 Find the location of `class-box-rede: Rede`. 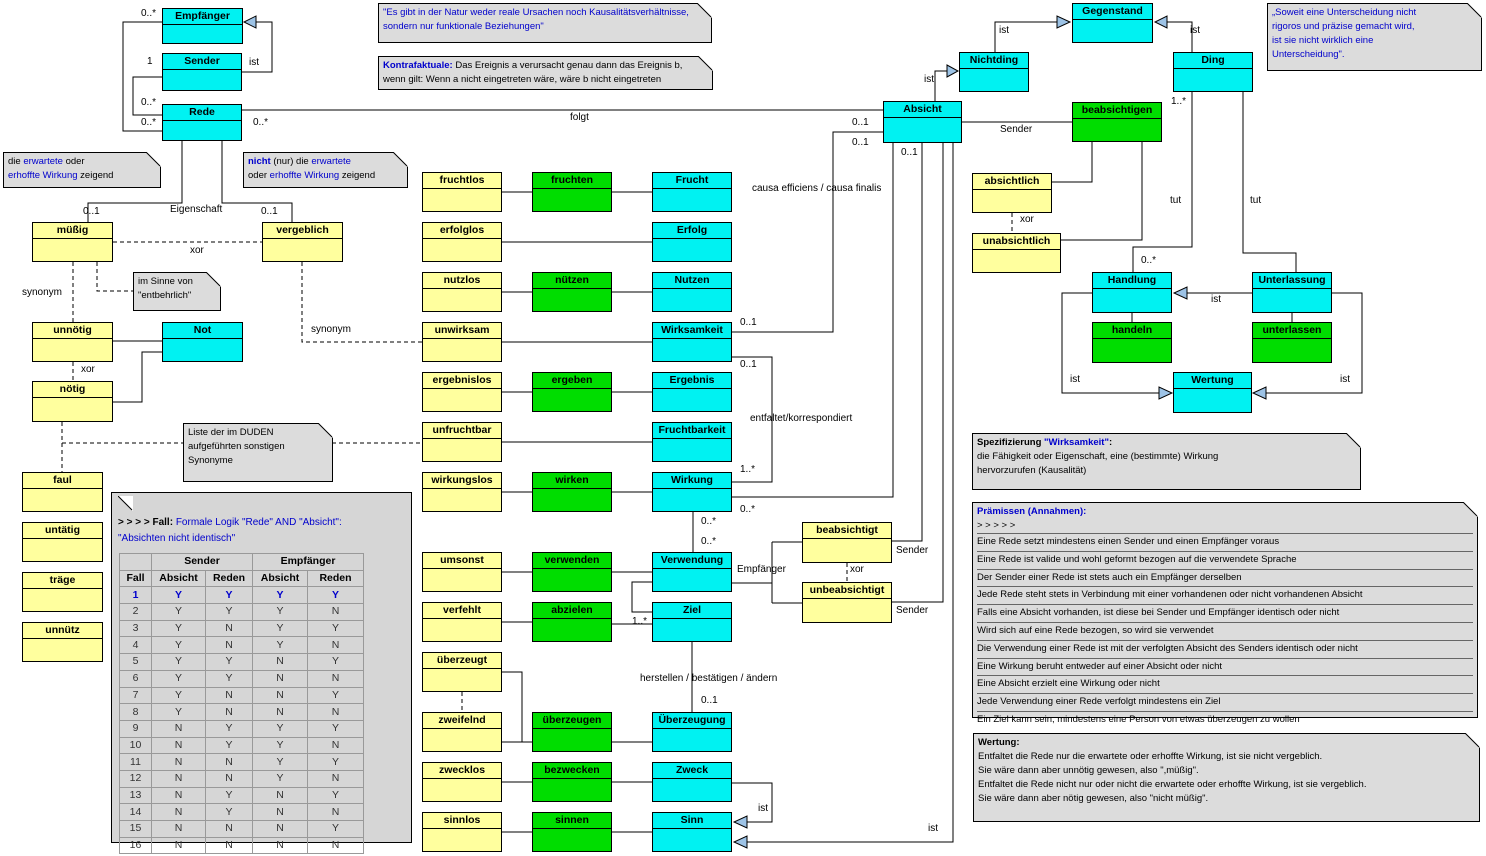

class-box-rede: Rede is located at coordinates (202, 122).